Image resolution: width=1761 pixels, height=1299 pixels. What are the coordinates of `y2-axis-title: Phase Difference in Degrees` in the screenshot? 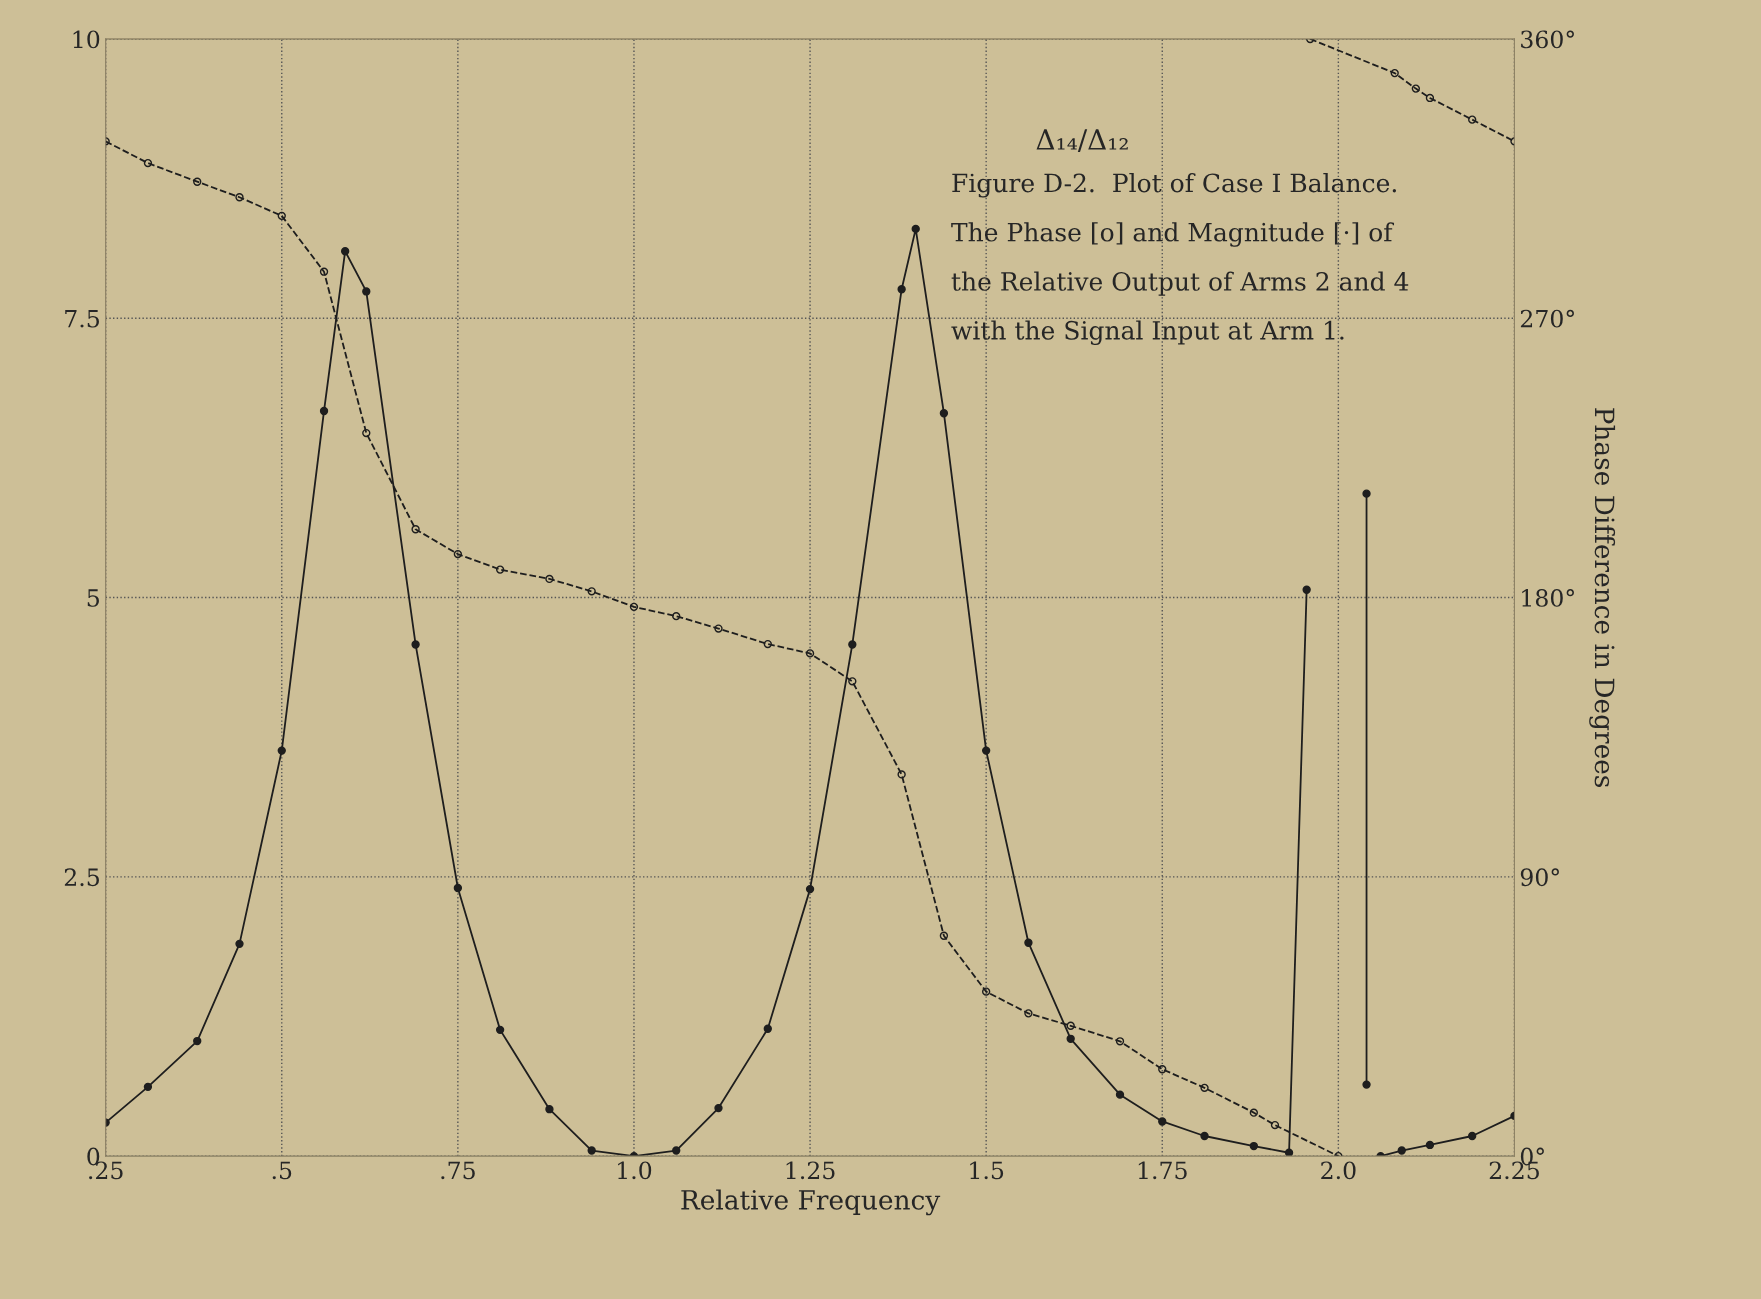 It's located at (1602, 598).